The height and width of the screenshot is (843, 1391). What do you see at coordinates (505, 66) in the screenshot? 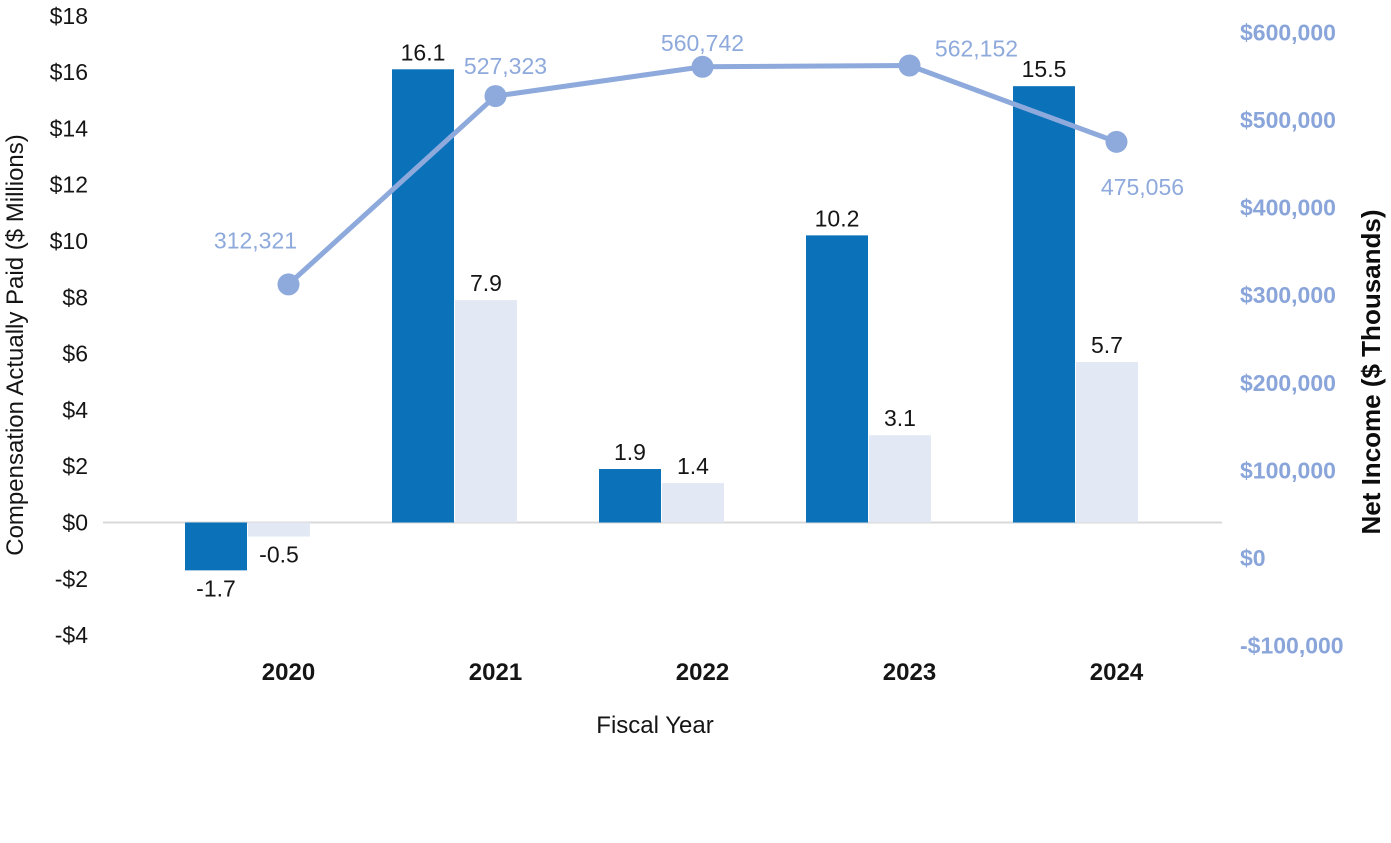
I see `net-income-value-label: 527,323` at bounding box center [505, 66].